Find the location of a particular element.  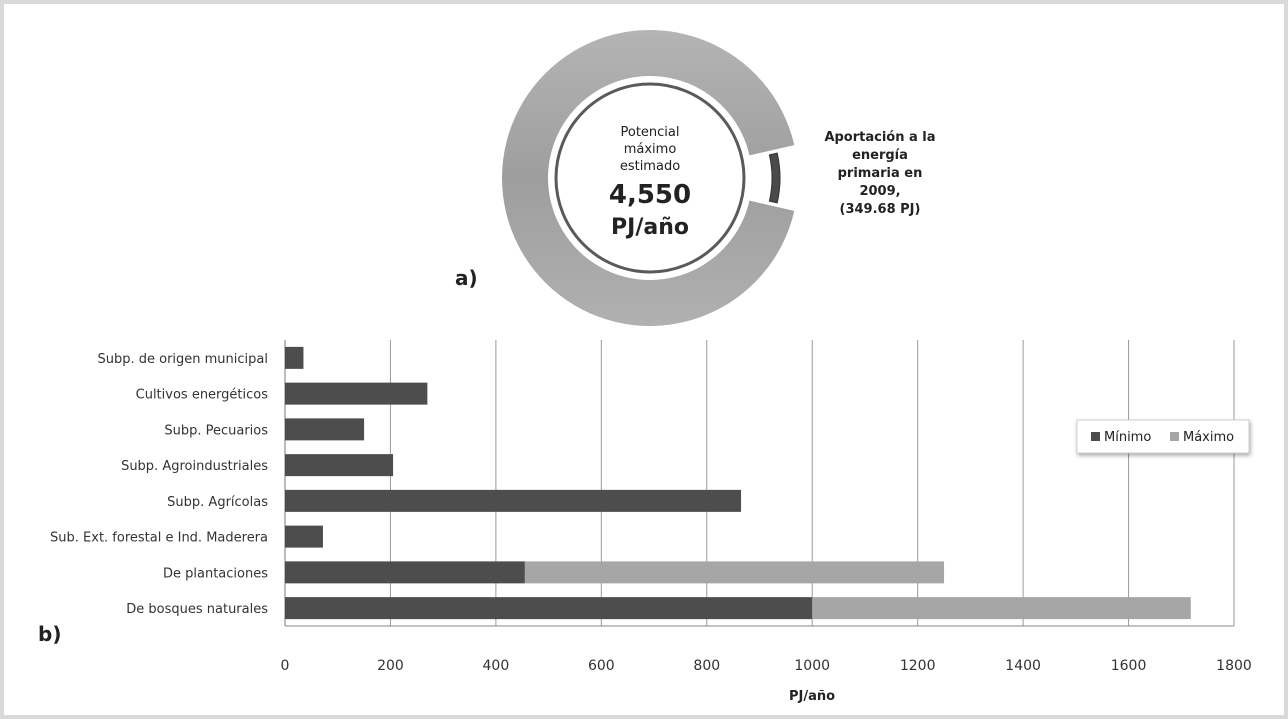

callout-line5: (349.68 PJ) is located at coordinates (880, 209).